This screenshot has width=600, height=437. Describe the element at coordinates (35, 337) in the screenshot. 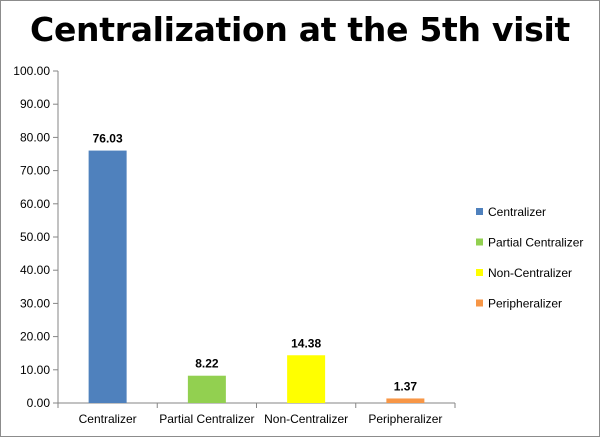

I see `y-tick-label: 20.00` at that location.